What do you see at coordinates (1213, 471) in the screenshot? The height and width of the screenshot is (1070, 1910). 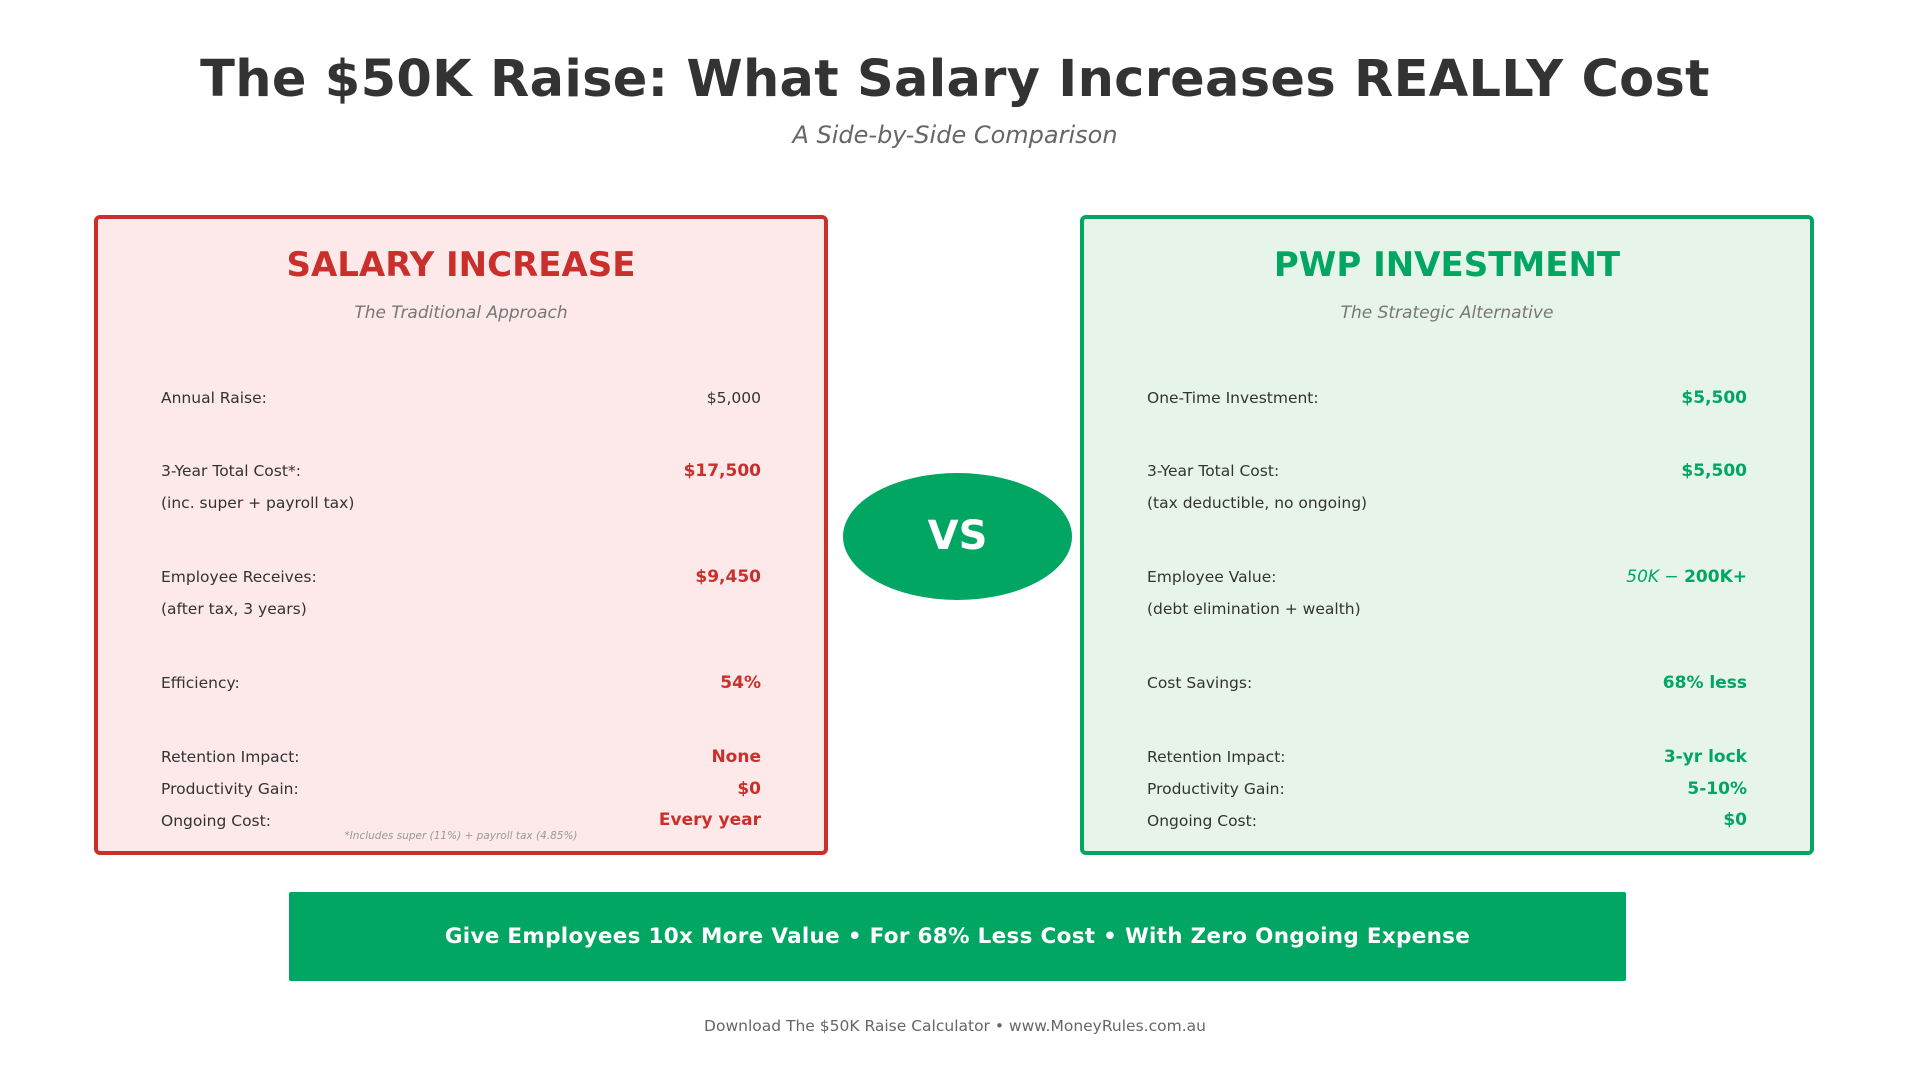 I see `pwp-total-cost-label: 3-Year Total Cost:` at bounding box center [1213, 471].